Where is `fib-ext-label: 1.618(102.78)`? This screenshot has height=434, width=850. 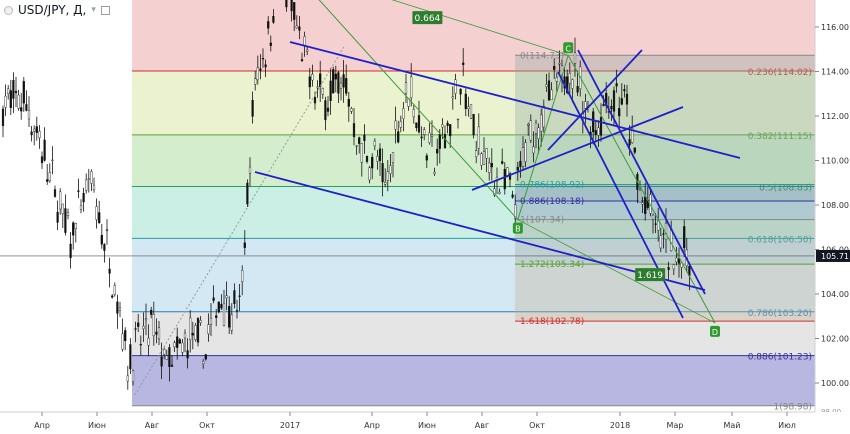
fib-ext-label: 1.618(102.78) is located at coordinates (552, 322).